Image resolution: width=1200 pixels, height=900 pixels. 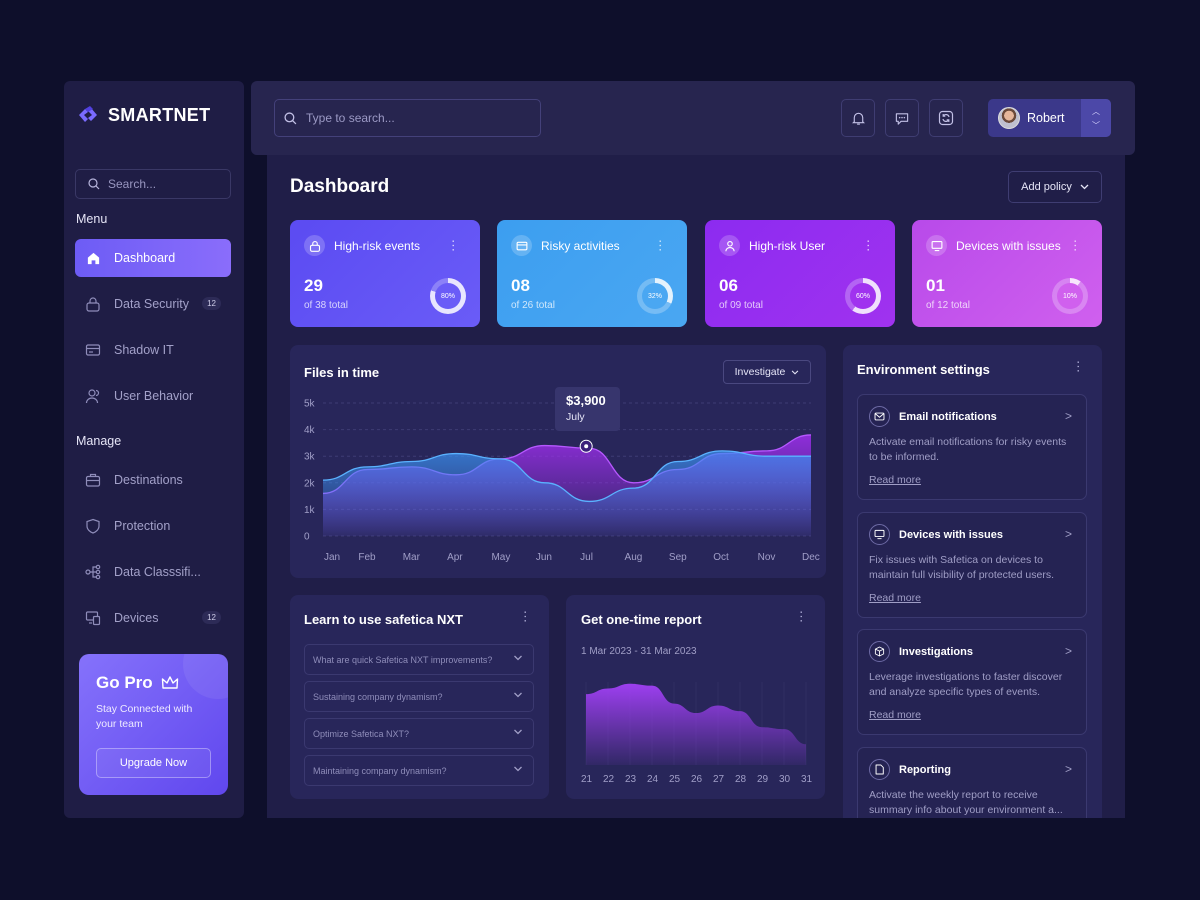 I want to click on hierarchy-icon, so click(x=93, y=572).